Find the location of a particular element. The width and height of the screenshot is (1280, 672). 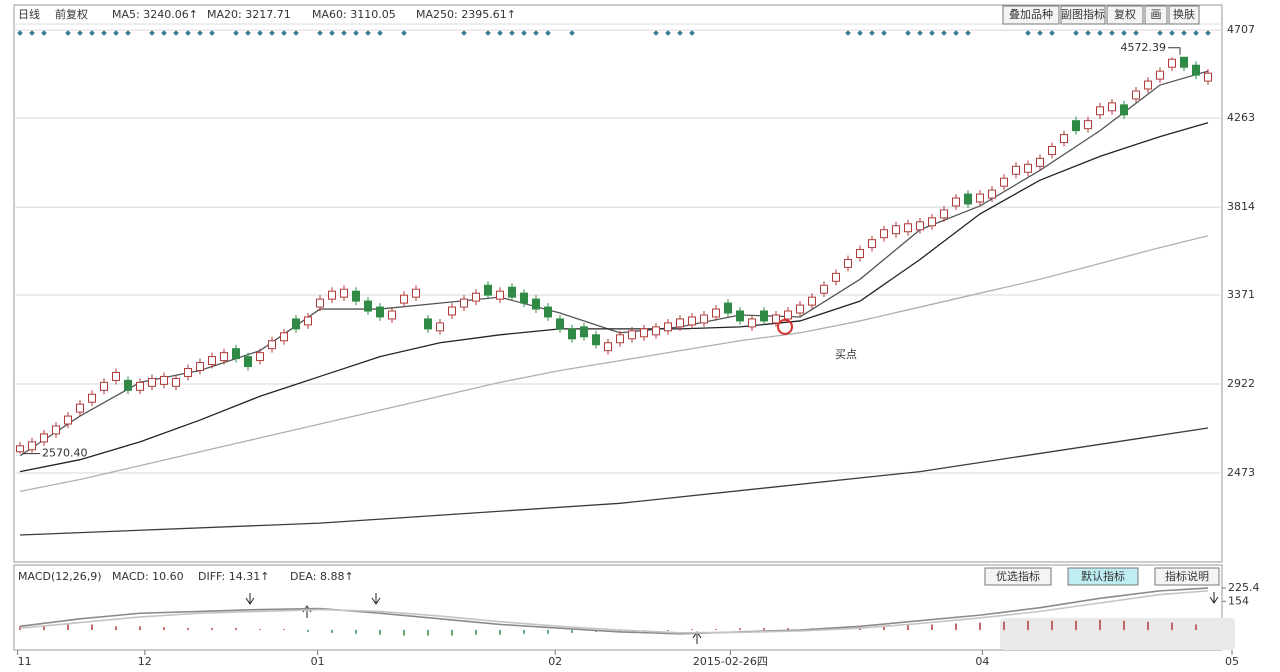

toolbar-button-label: 画 is located at coordinates (1156, 14).